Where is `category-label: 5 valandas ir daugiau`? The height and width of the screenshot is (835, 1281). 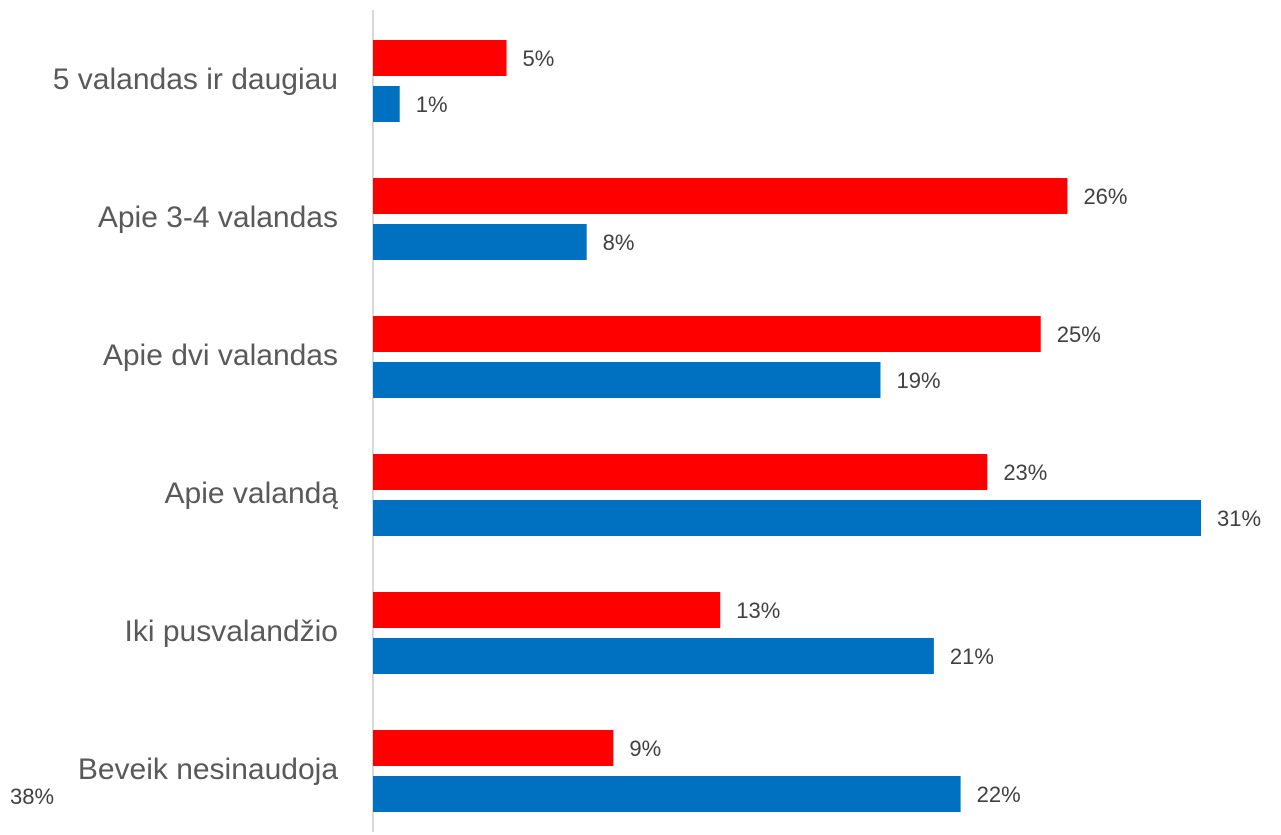
category-label: 5 valandas ir daugiau is located at coordinates (195, 79).